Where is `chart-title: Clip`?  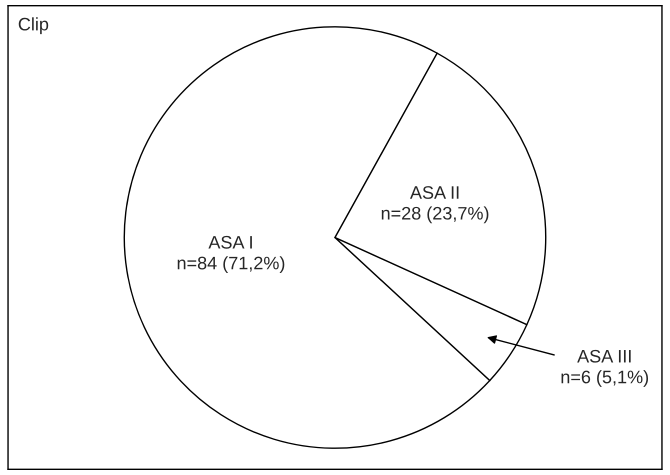
chart-title: Clip is located at coordinates (33, 25).